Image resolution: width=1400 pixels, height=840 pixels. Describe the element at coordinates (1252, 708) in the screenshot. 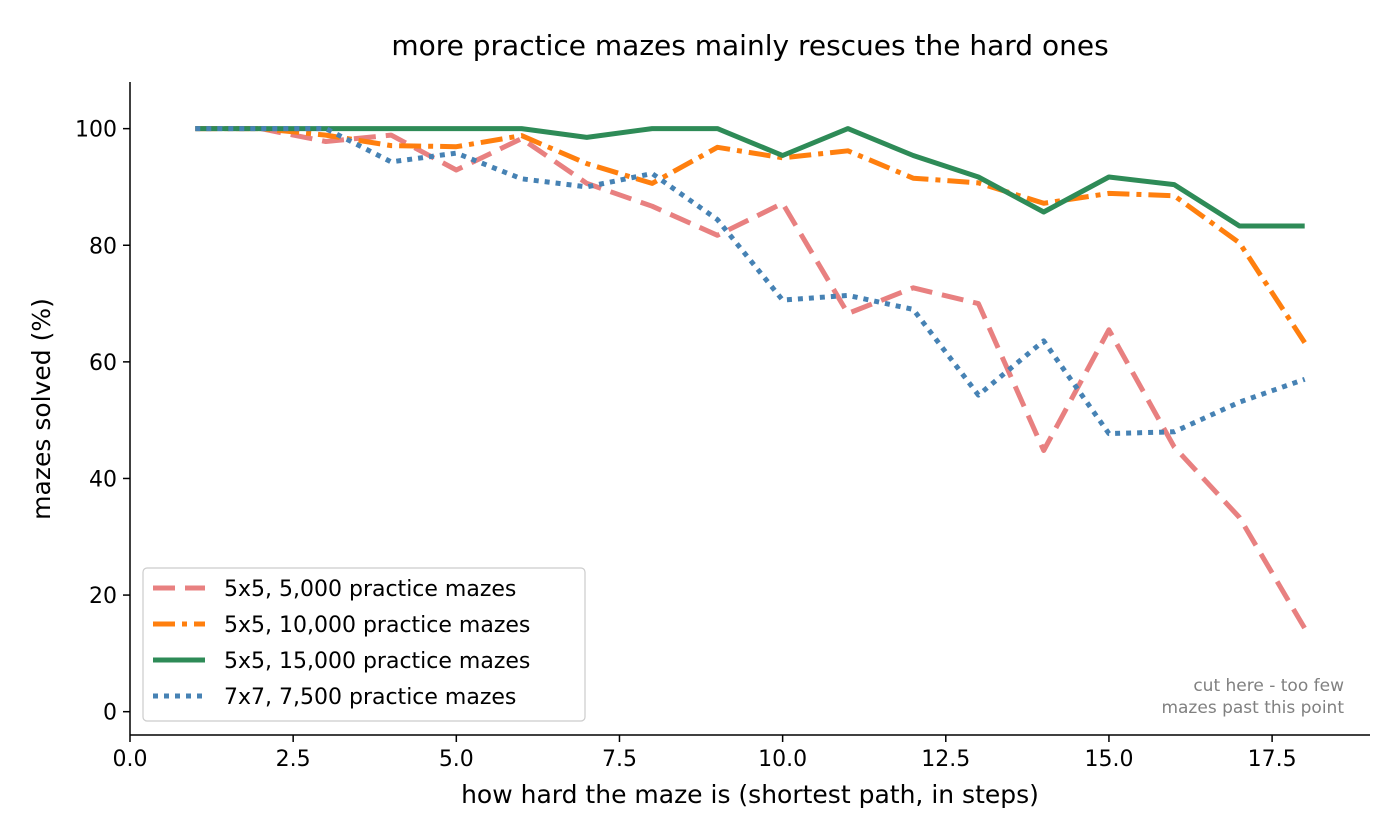

I see `annotation-line: mazes past this point` at that location.